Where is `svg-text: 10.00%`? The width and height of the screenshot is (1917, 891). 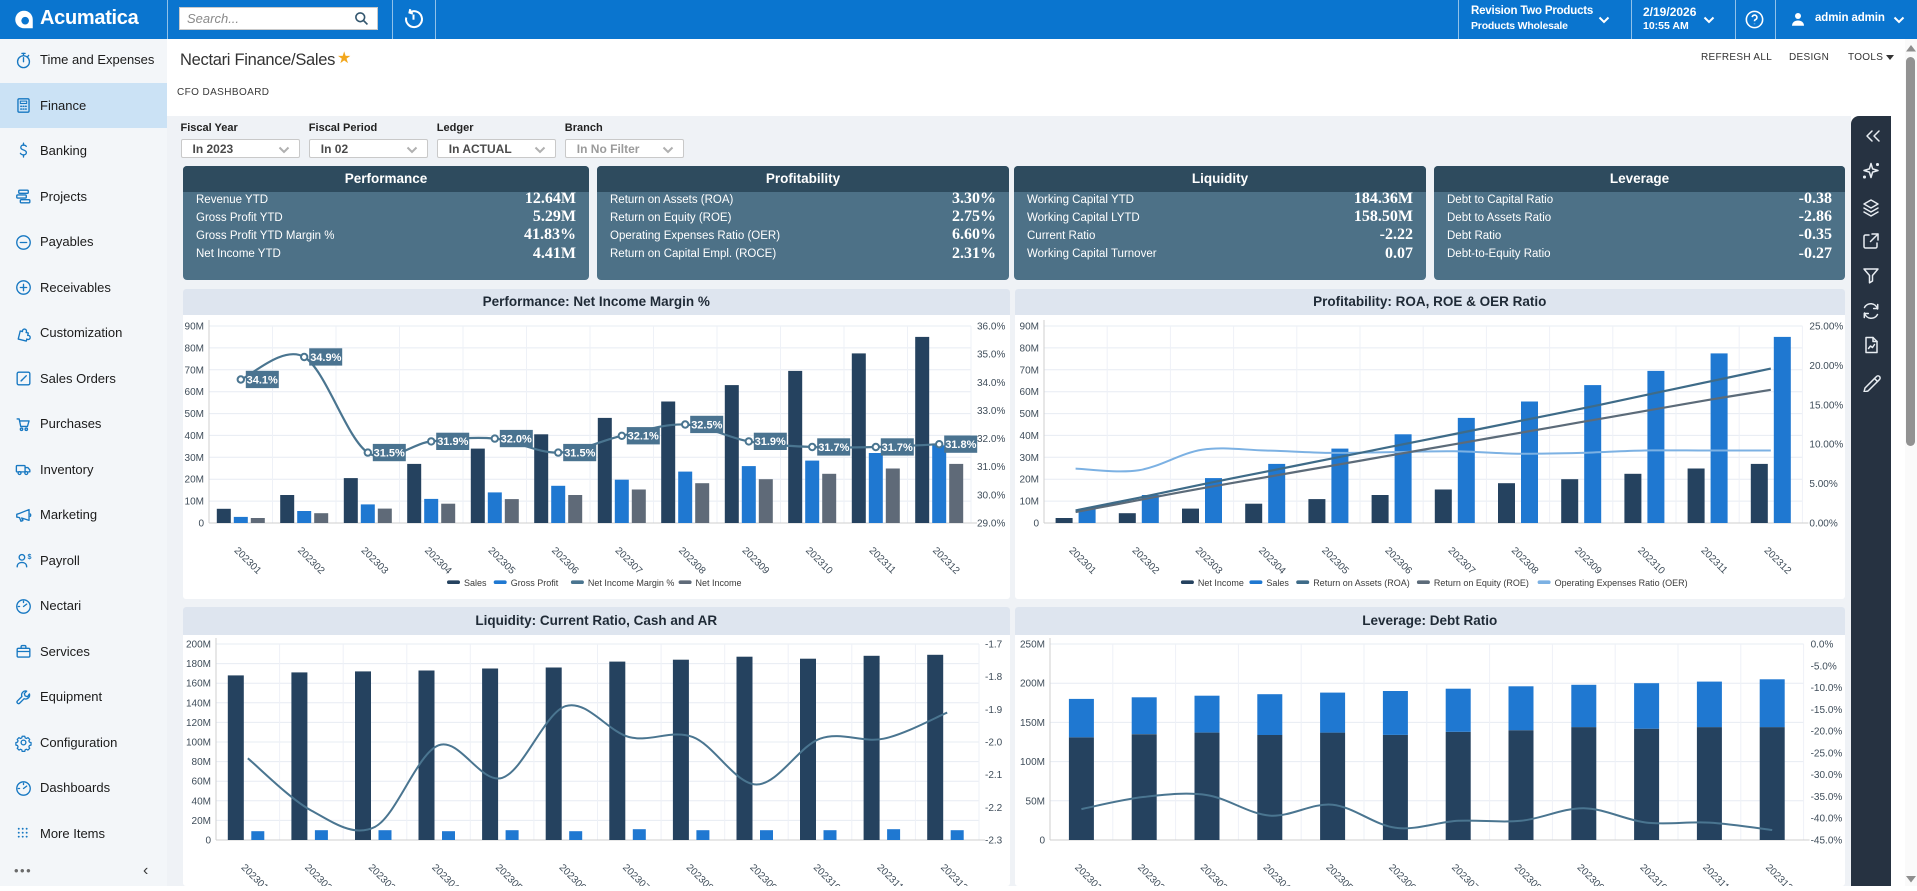 svg-text: 10.00% is located at coordinates (1826, 444).